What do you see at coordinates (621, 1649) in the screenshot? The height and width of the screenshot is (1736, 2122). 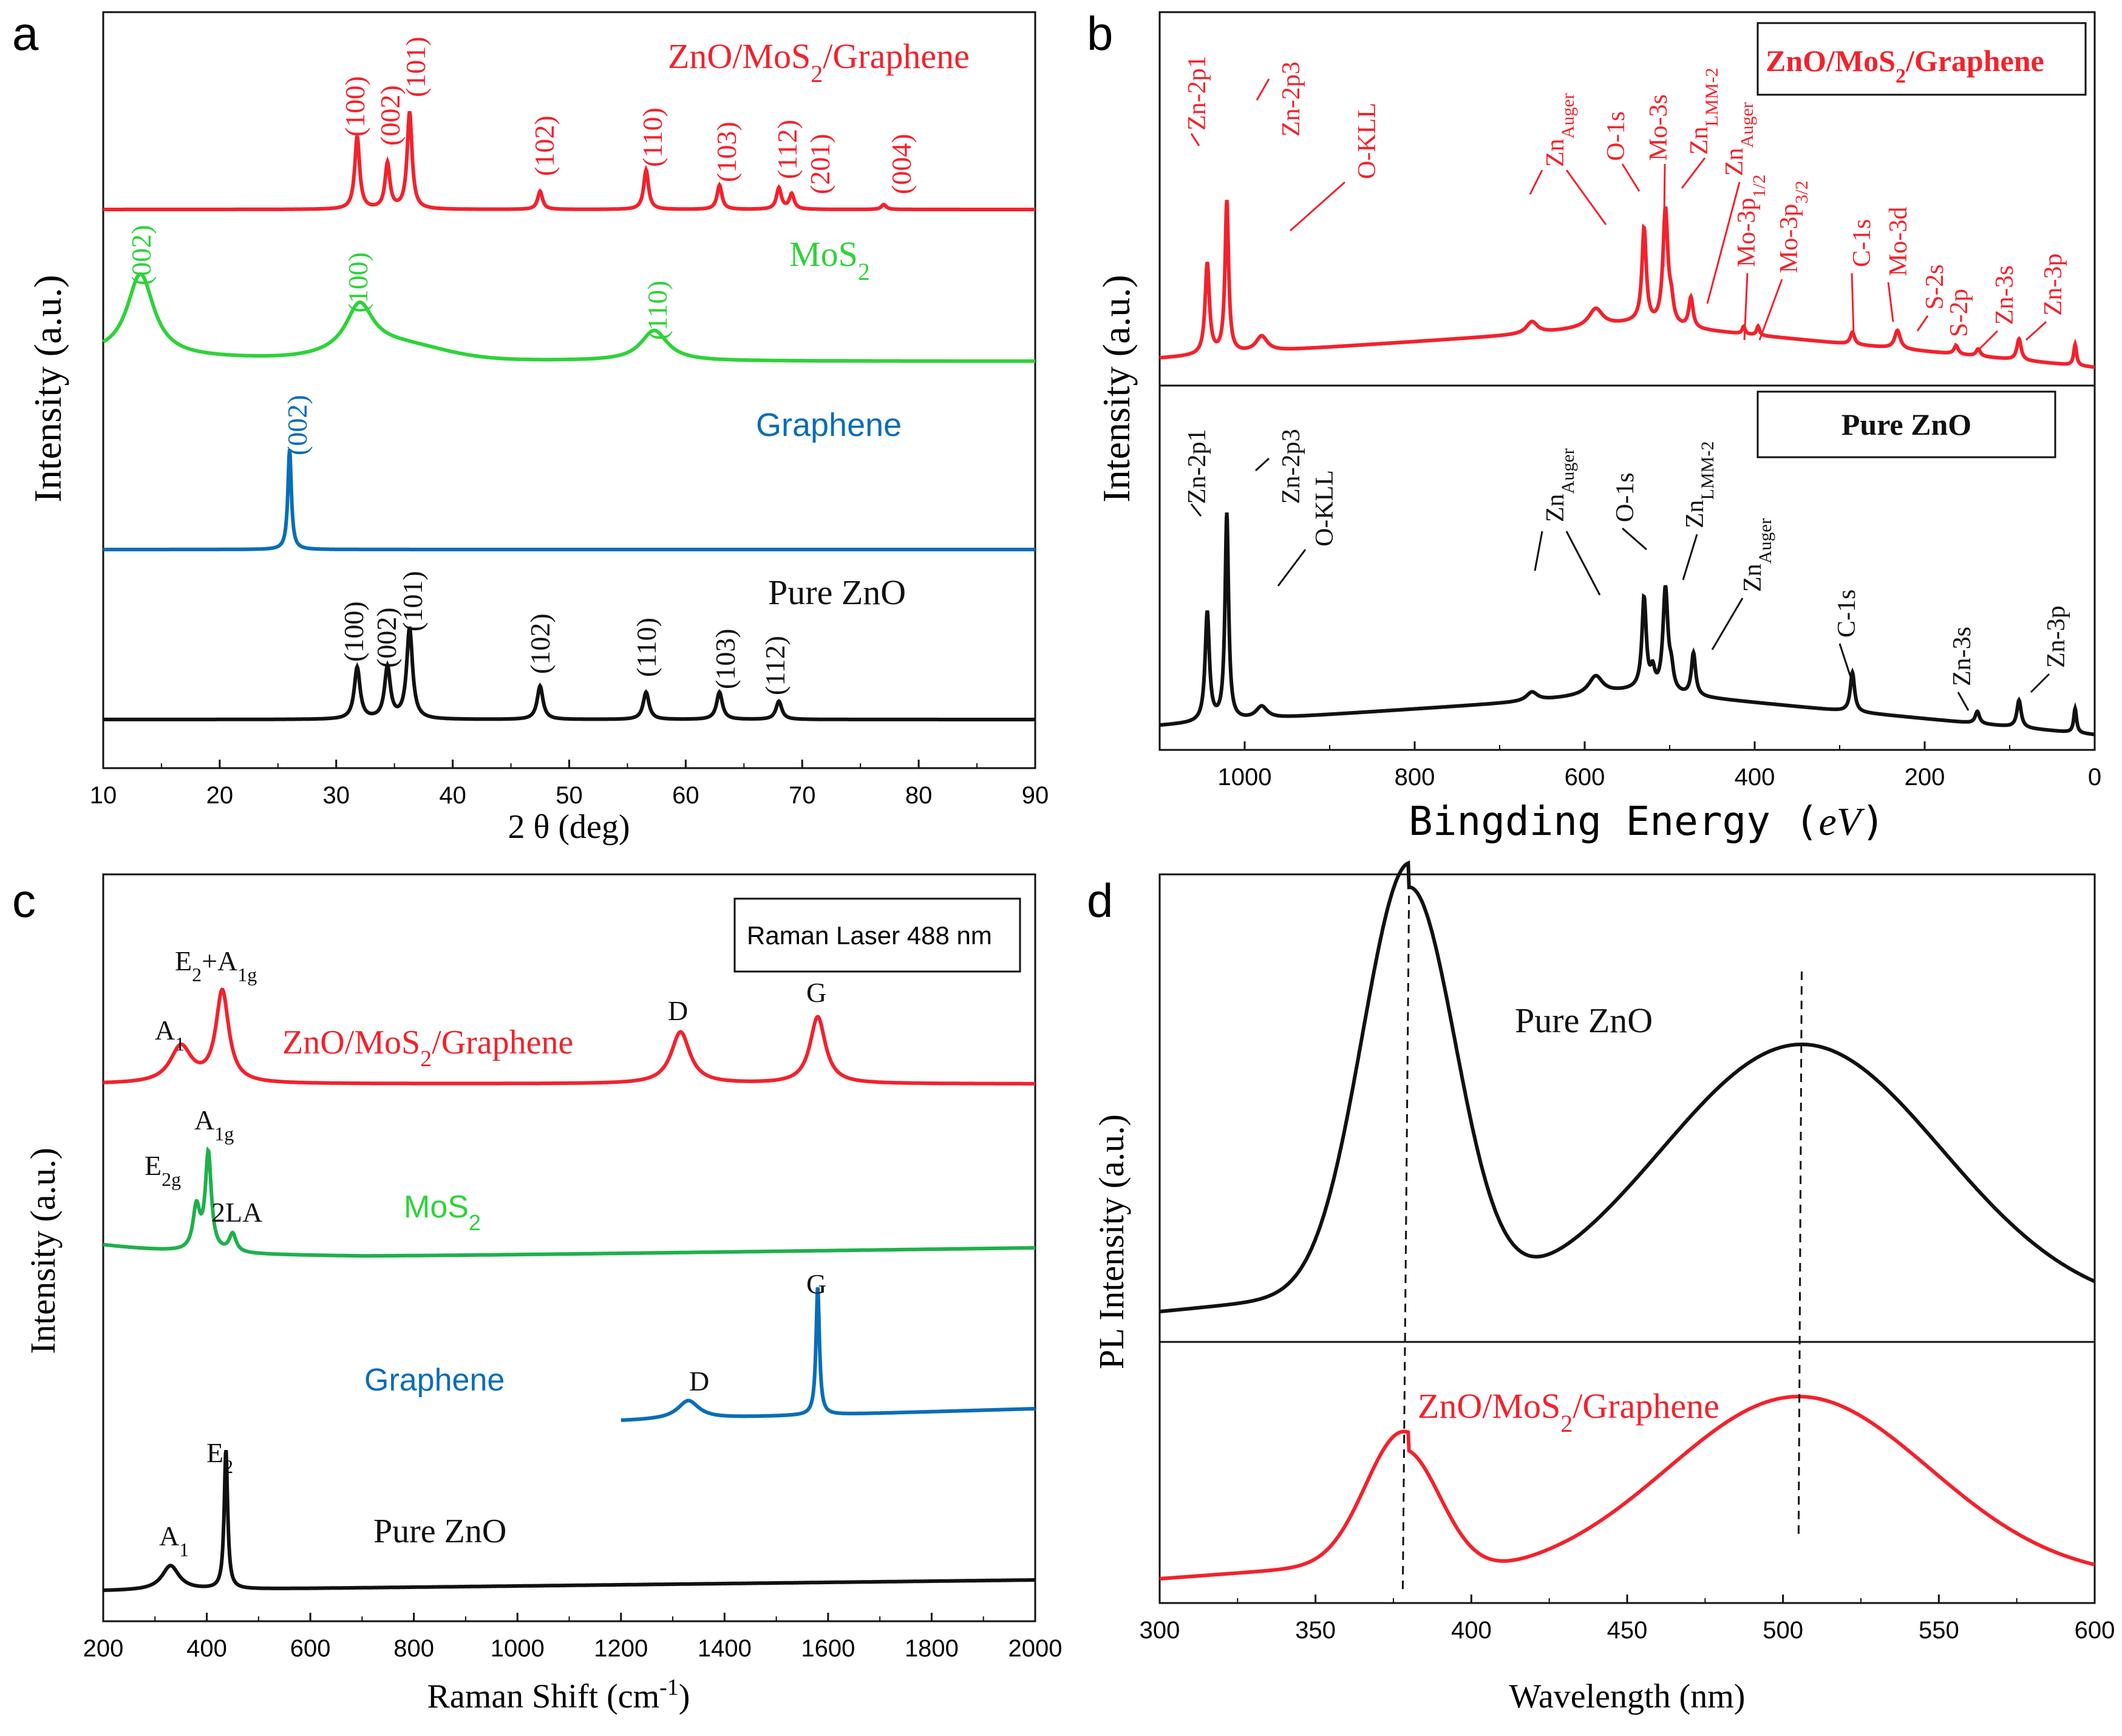 I see `x-tick-label: 1200` at bounding box center [621, 1649].